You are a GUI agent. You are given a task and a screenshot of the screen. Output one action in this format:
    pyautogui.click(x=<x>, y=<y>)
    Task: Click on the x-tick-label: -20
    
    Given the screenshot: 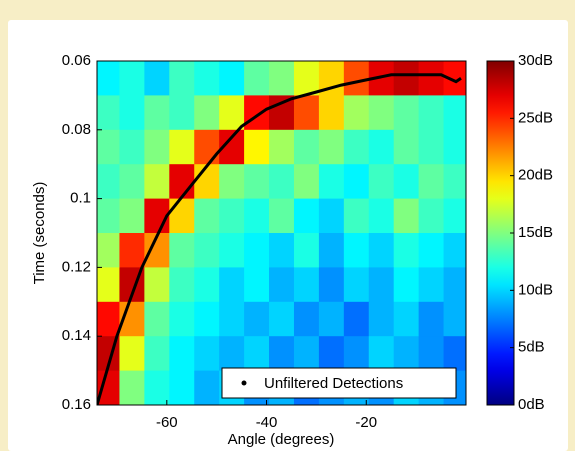 What is the action you would take?
    pyautogui.click(x=366, y=422)
    